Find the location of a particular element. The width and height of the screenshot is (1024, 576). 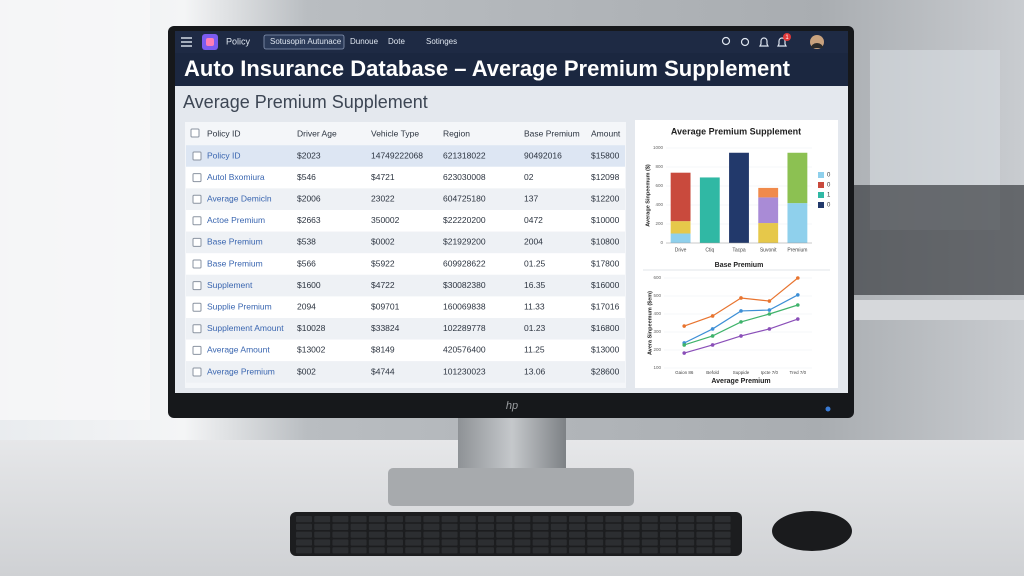

settings-icon is located at coordinates (745, 42).